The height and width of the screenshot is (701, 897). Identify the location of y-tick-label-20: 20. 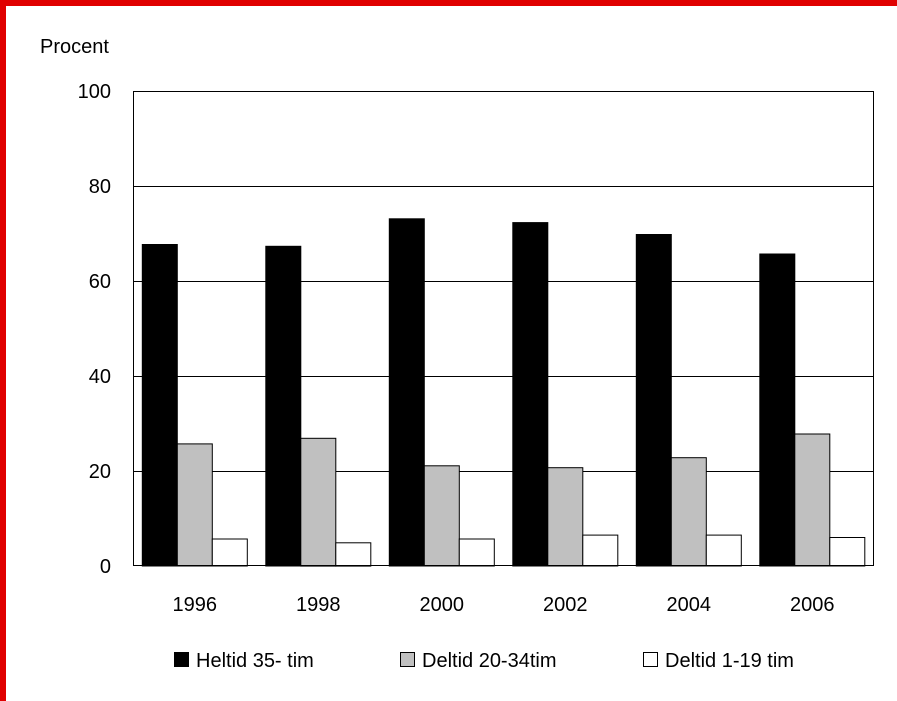
(100, 472).